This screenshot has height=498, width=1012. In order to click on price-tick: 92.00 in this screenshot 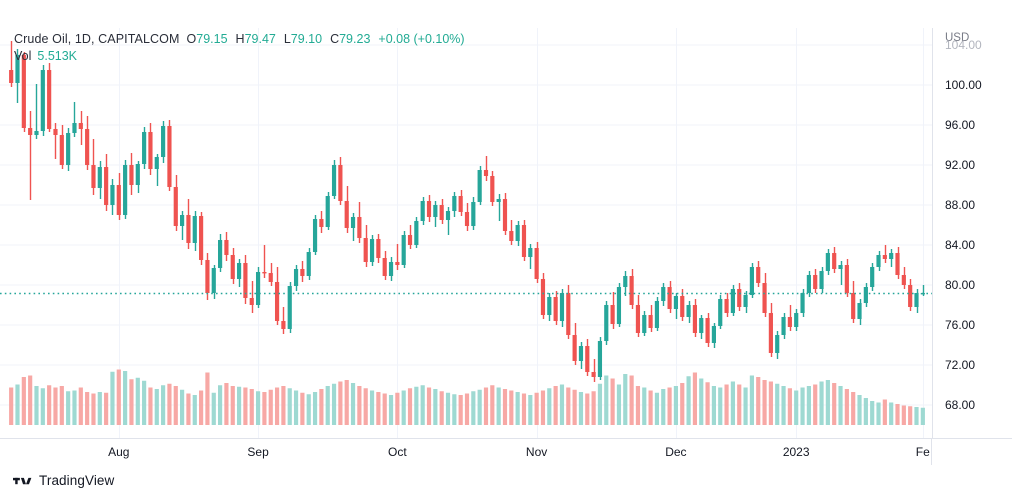, I will do `click(960, 165)`.